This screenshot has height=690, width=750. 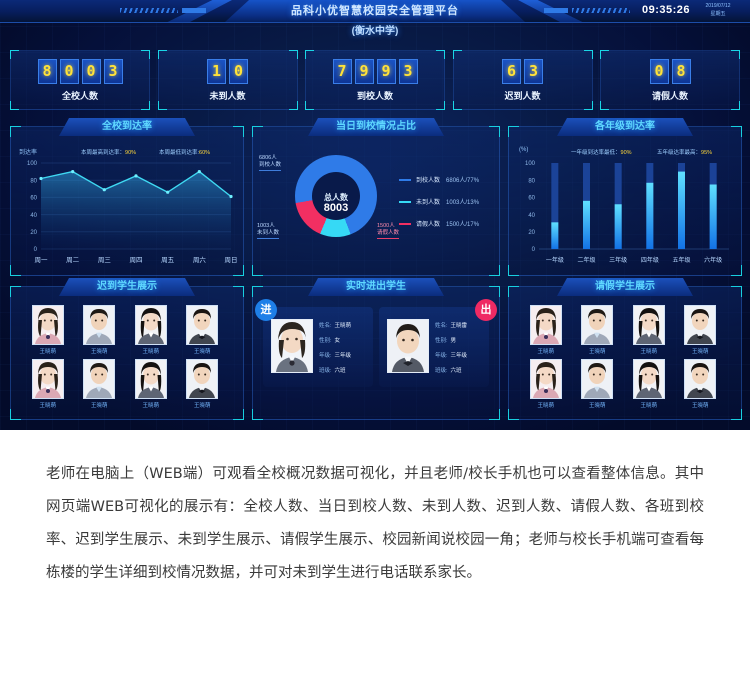 I want to click on donut-chart: 总人数 8003, so click(x=336, y=196).